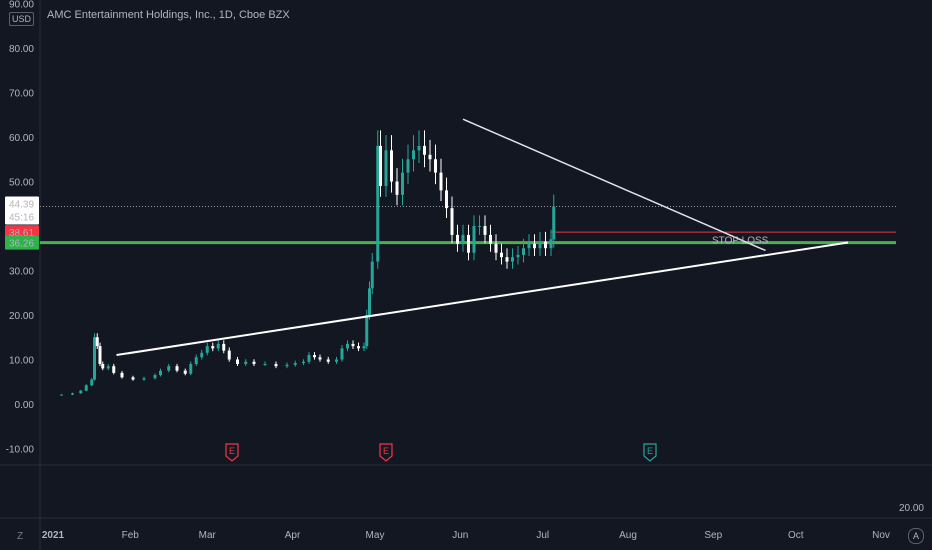 This screenshot has width=932, height=550. Describe the element at coordinates (628, 535) in the screenshot. I see `time-tick-label: Aug` at that location.